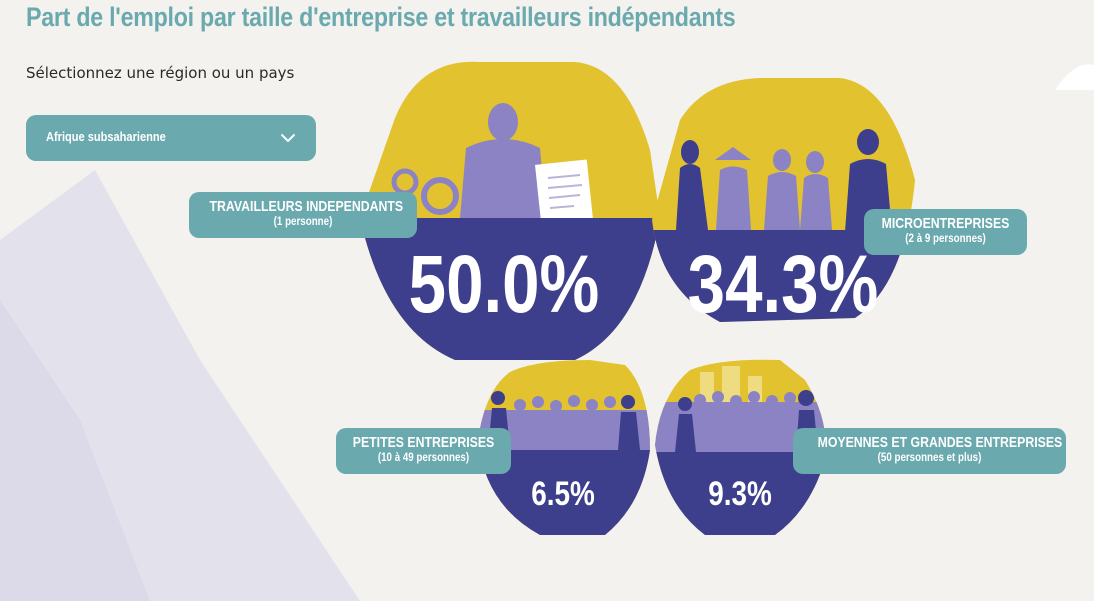  What do you see at coordinates (740, 493) in the screenshot?
I see `value-label-3: 9.3%` at bounding box center [740, 493].